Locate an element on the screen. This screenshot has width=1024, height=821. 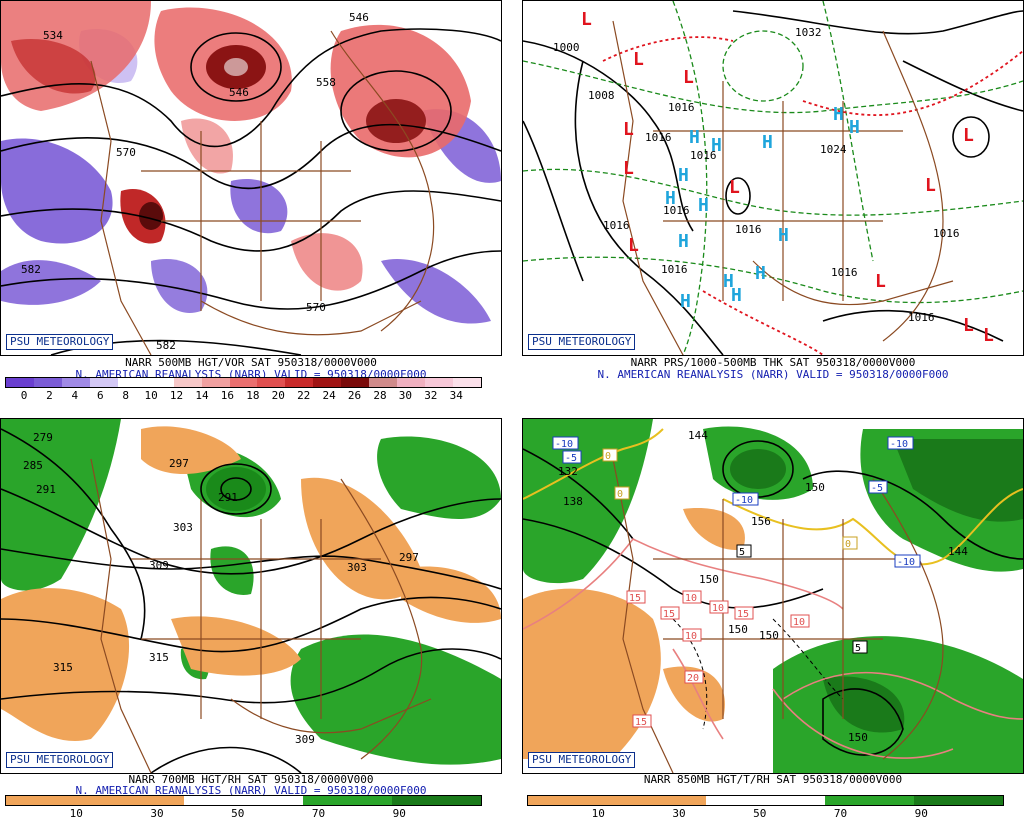
contour-label: 156 is located at coordinates (761, 521).